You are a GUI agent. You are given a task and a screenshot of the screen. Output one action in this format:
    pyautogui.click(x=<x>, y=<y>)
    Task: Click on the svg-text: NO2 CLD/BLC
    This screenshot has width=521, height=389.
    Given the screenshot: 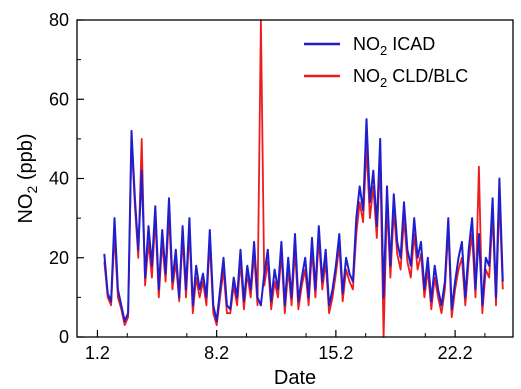 What is the action you would take?
    pyautogui.click(x=410, y=78)
    